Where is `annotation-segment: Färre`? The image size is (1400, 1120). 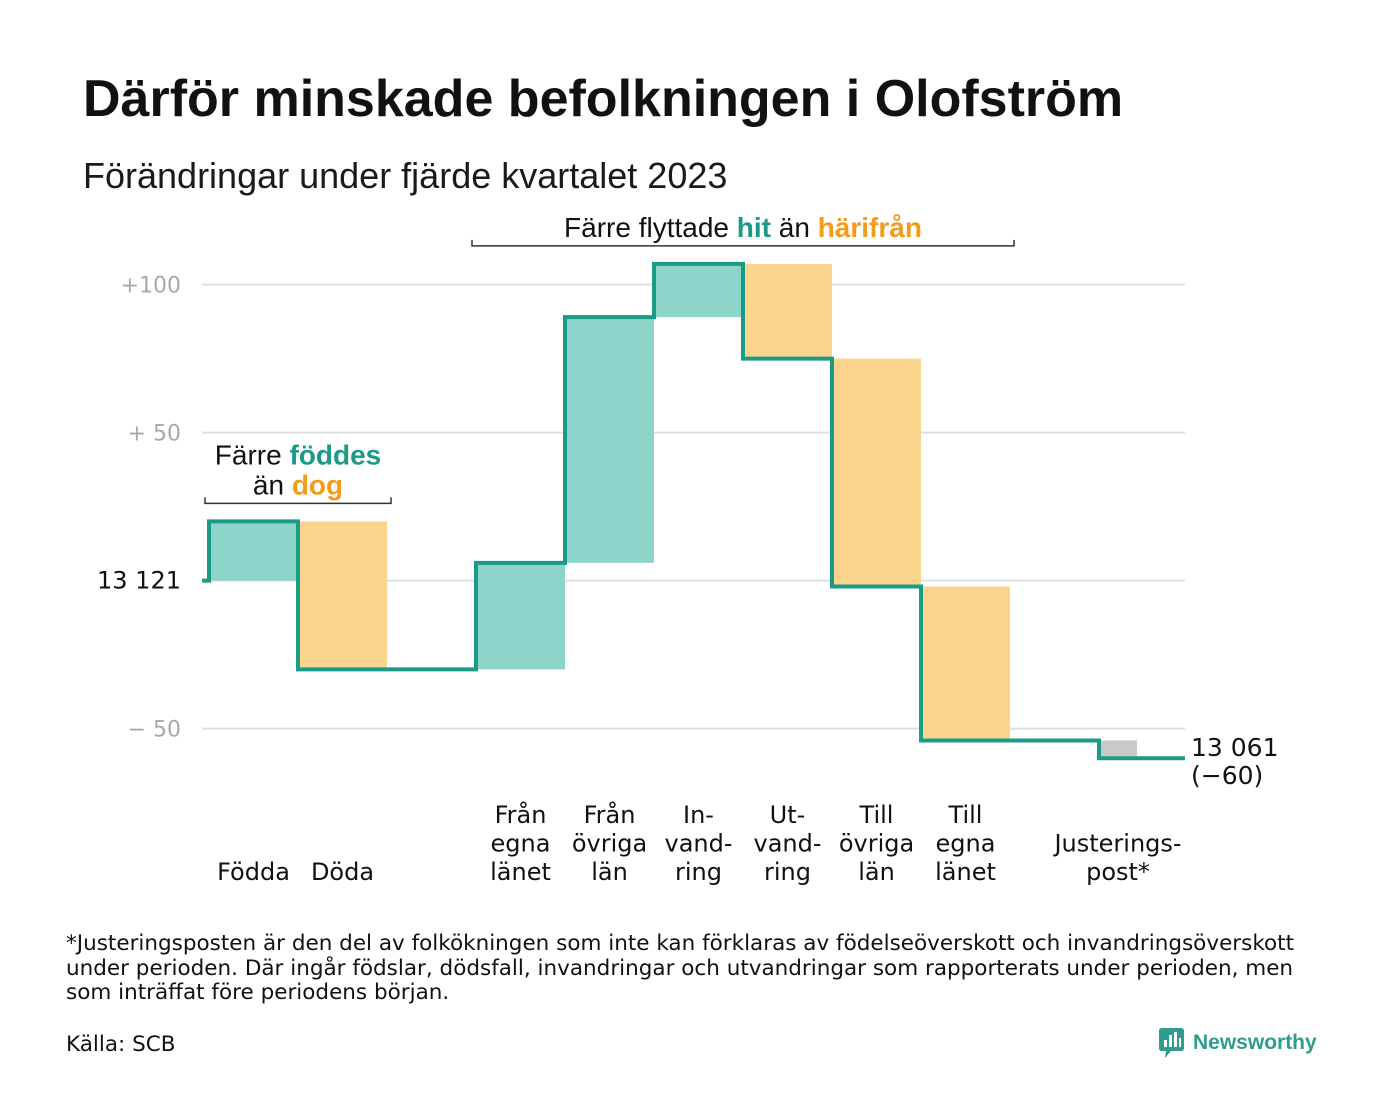 annotation-segment: Färre is located at coordinates (248, 454).